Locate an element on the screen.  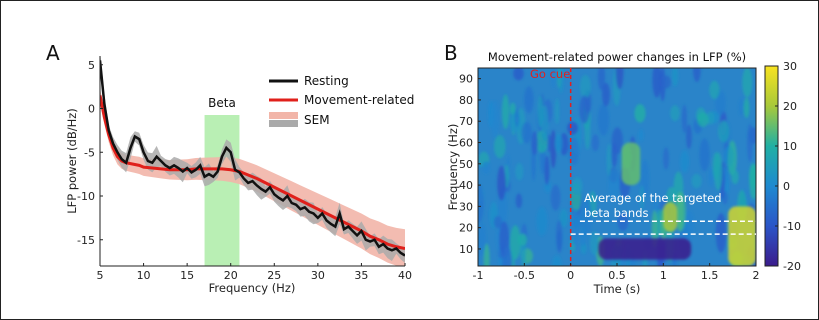
colorbar-tick-label: 10 is located at coordinates (790, 146).